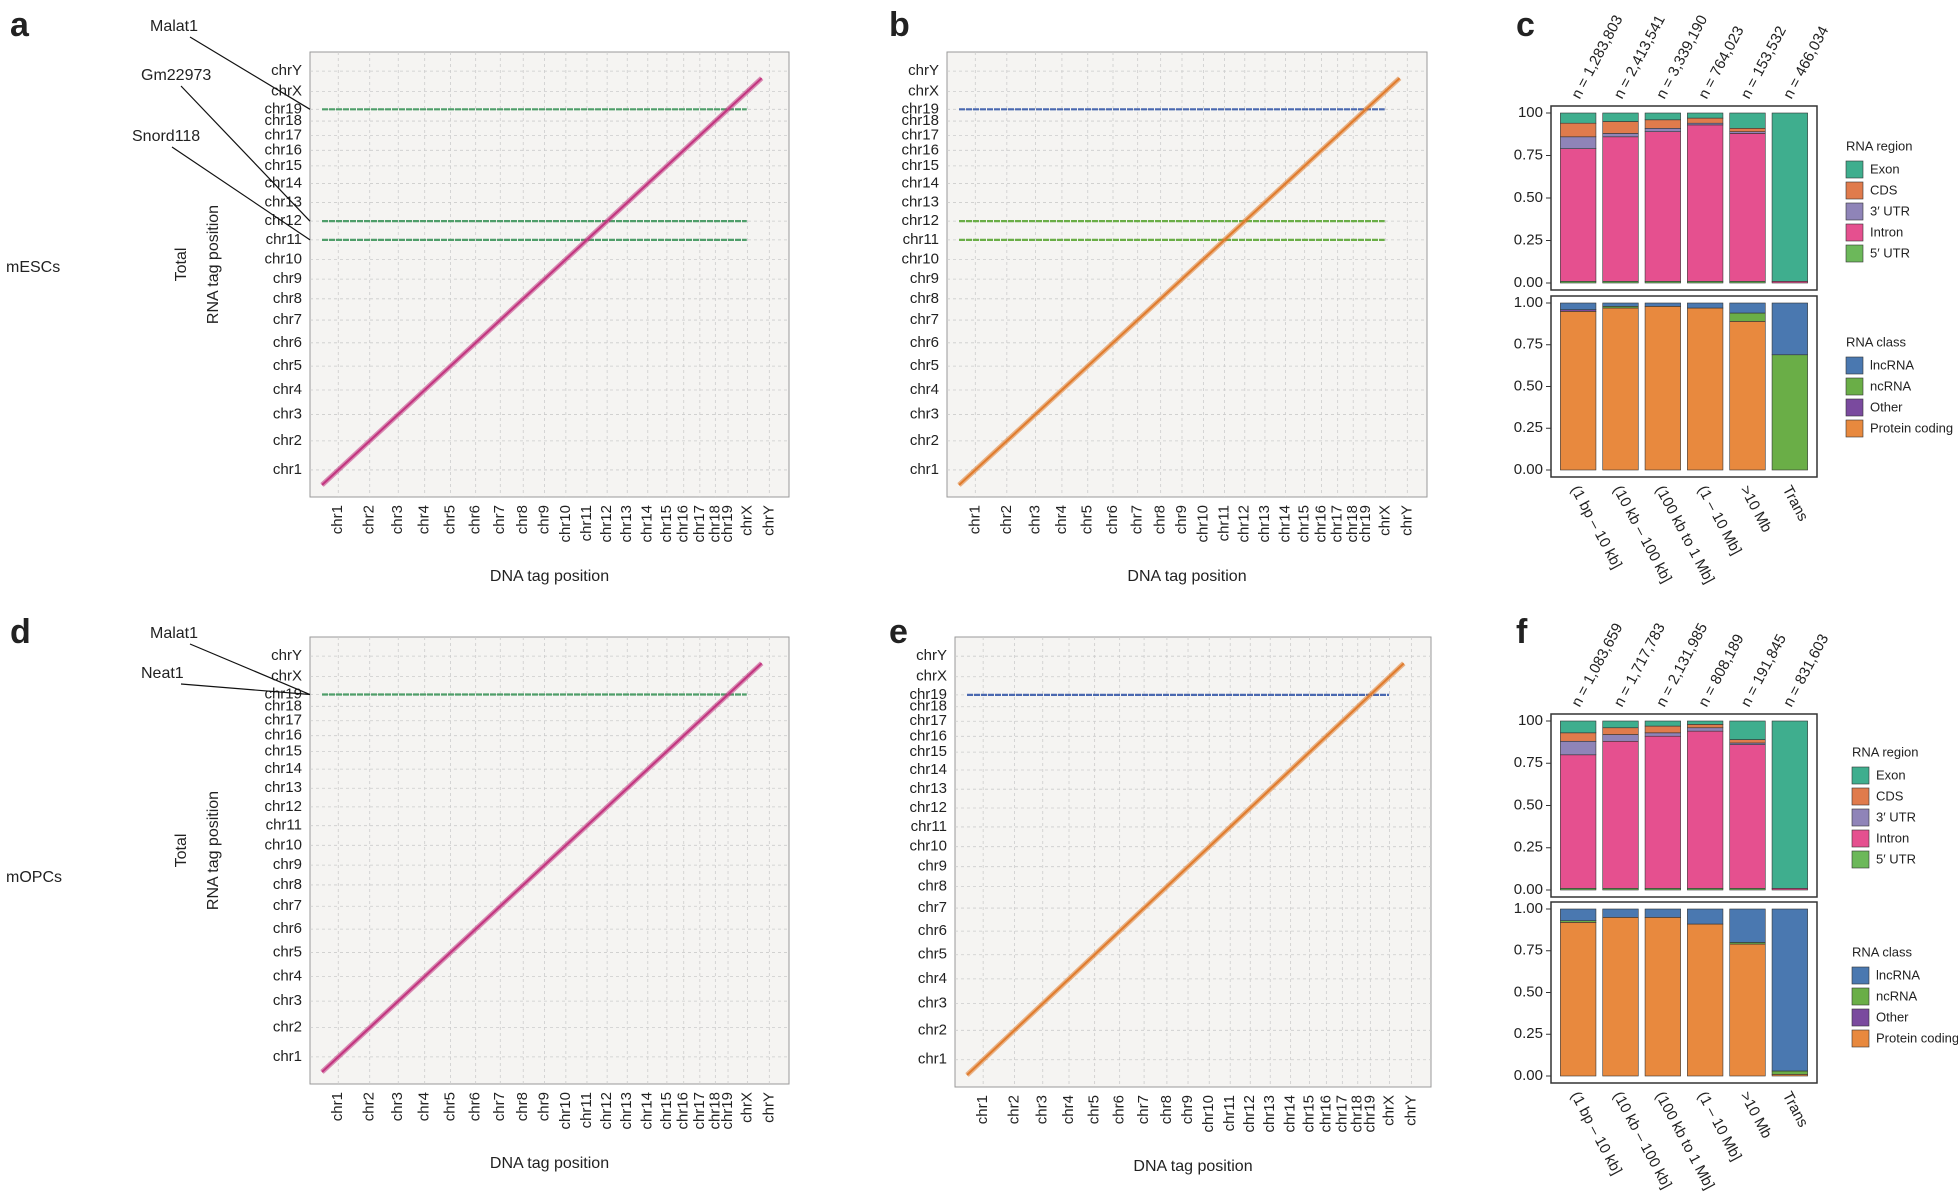  I want to click on y-tick-label: chr10, so click(928, 846).